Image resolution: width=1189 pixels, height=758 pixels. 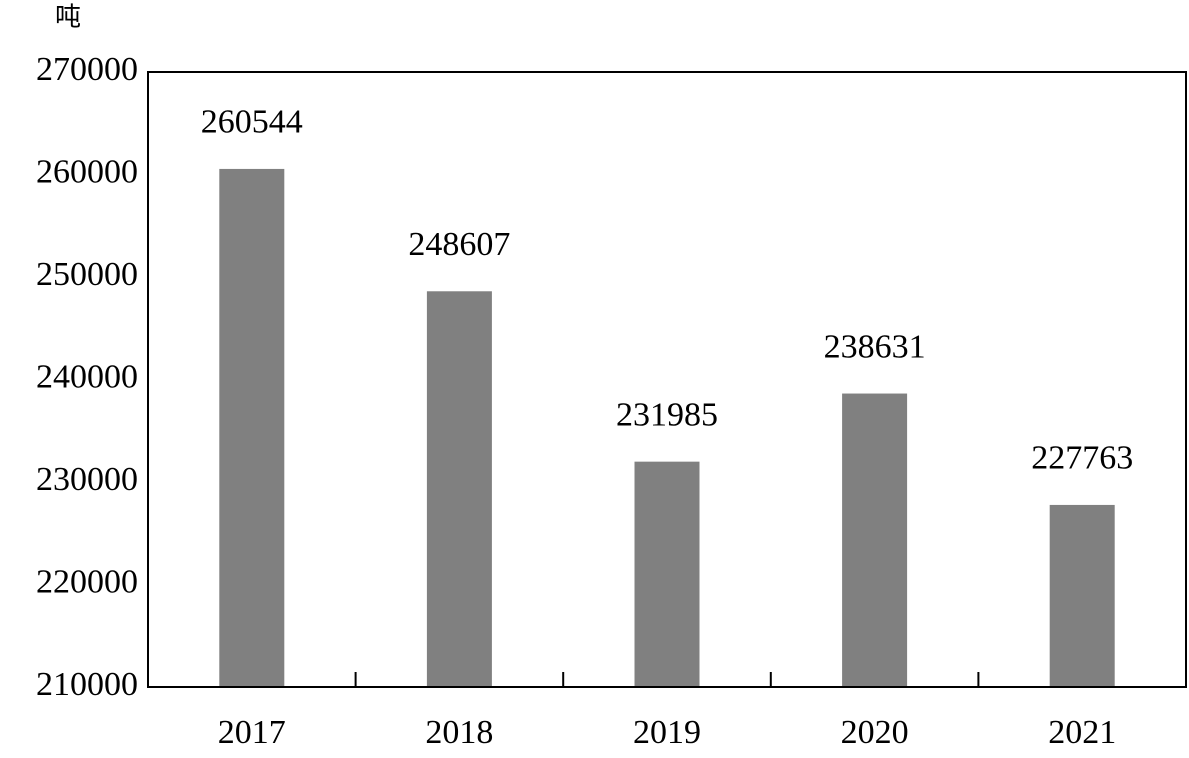 I want to click on data-label: 260544, so click(x=252, y=122).